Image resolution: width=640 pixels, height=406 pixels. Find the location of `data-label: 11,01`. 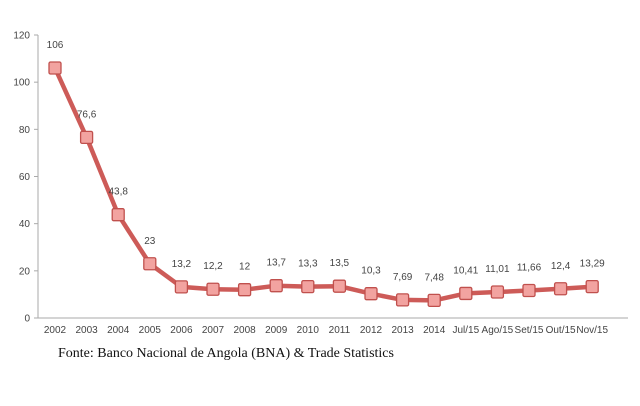

data-label: 11,01 is located at coordinates (497, 269).